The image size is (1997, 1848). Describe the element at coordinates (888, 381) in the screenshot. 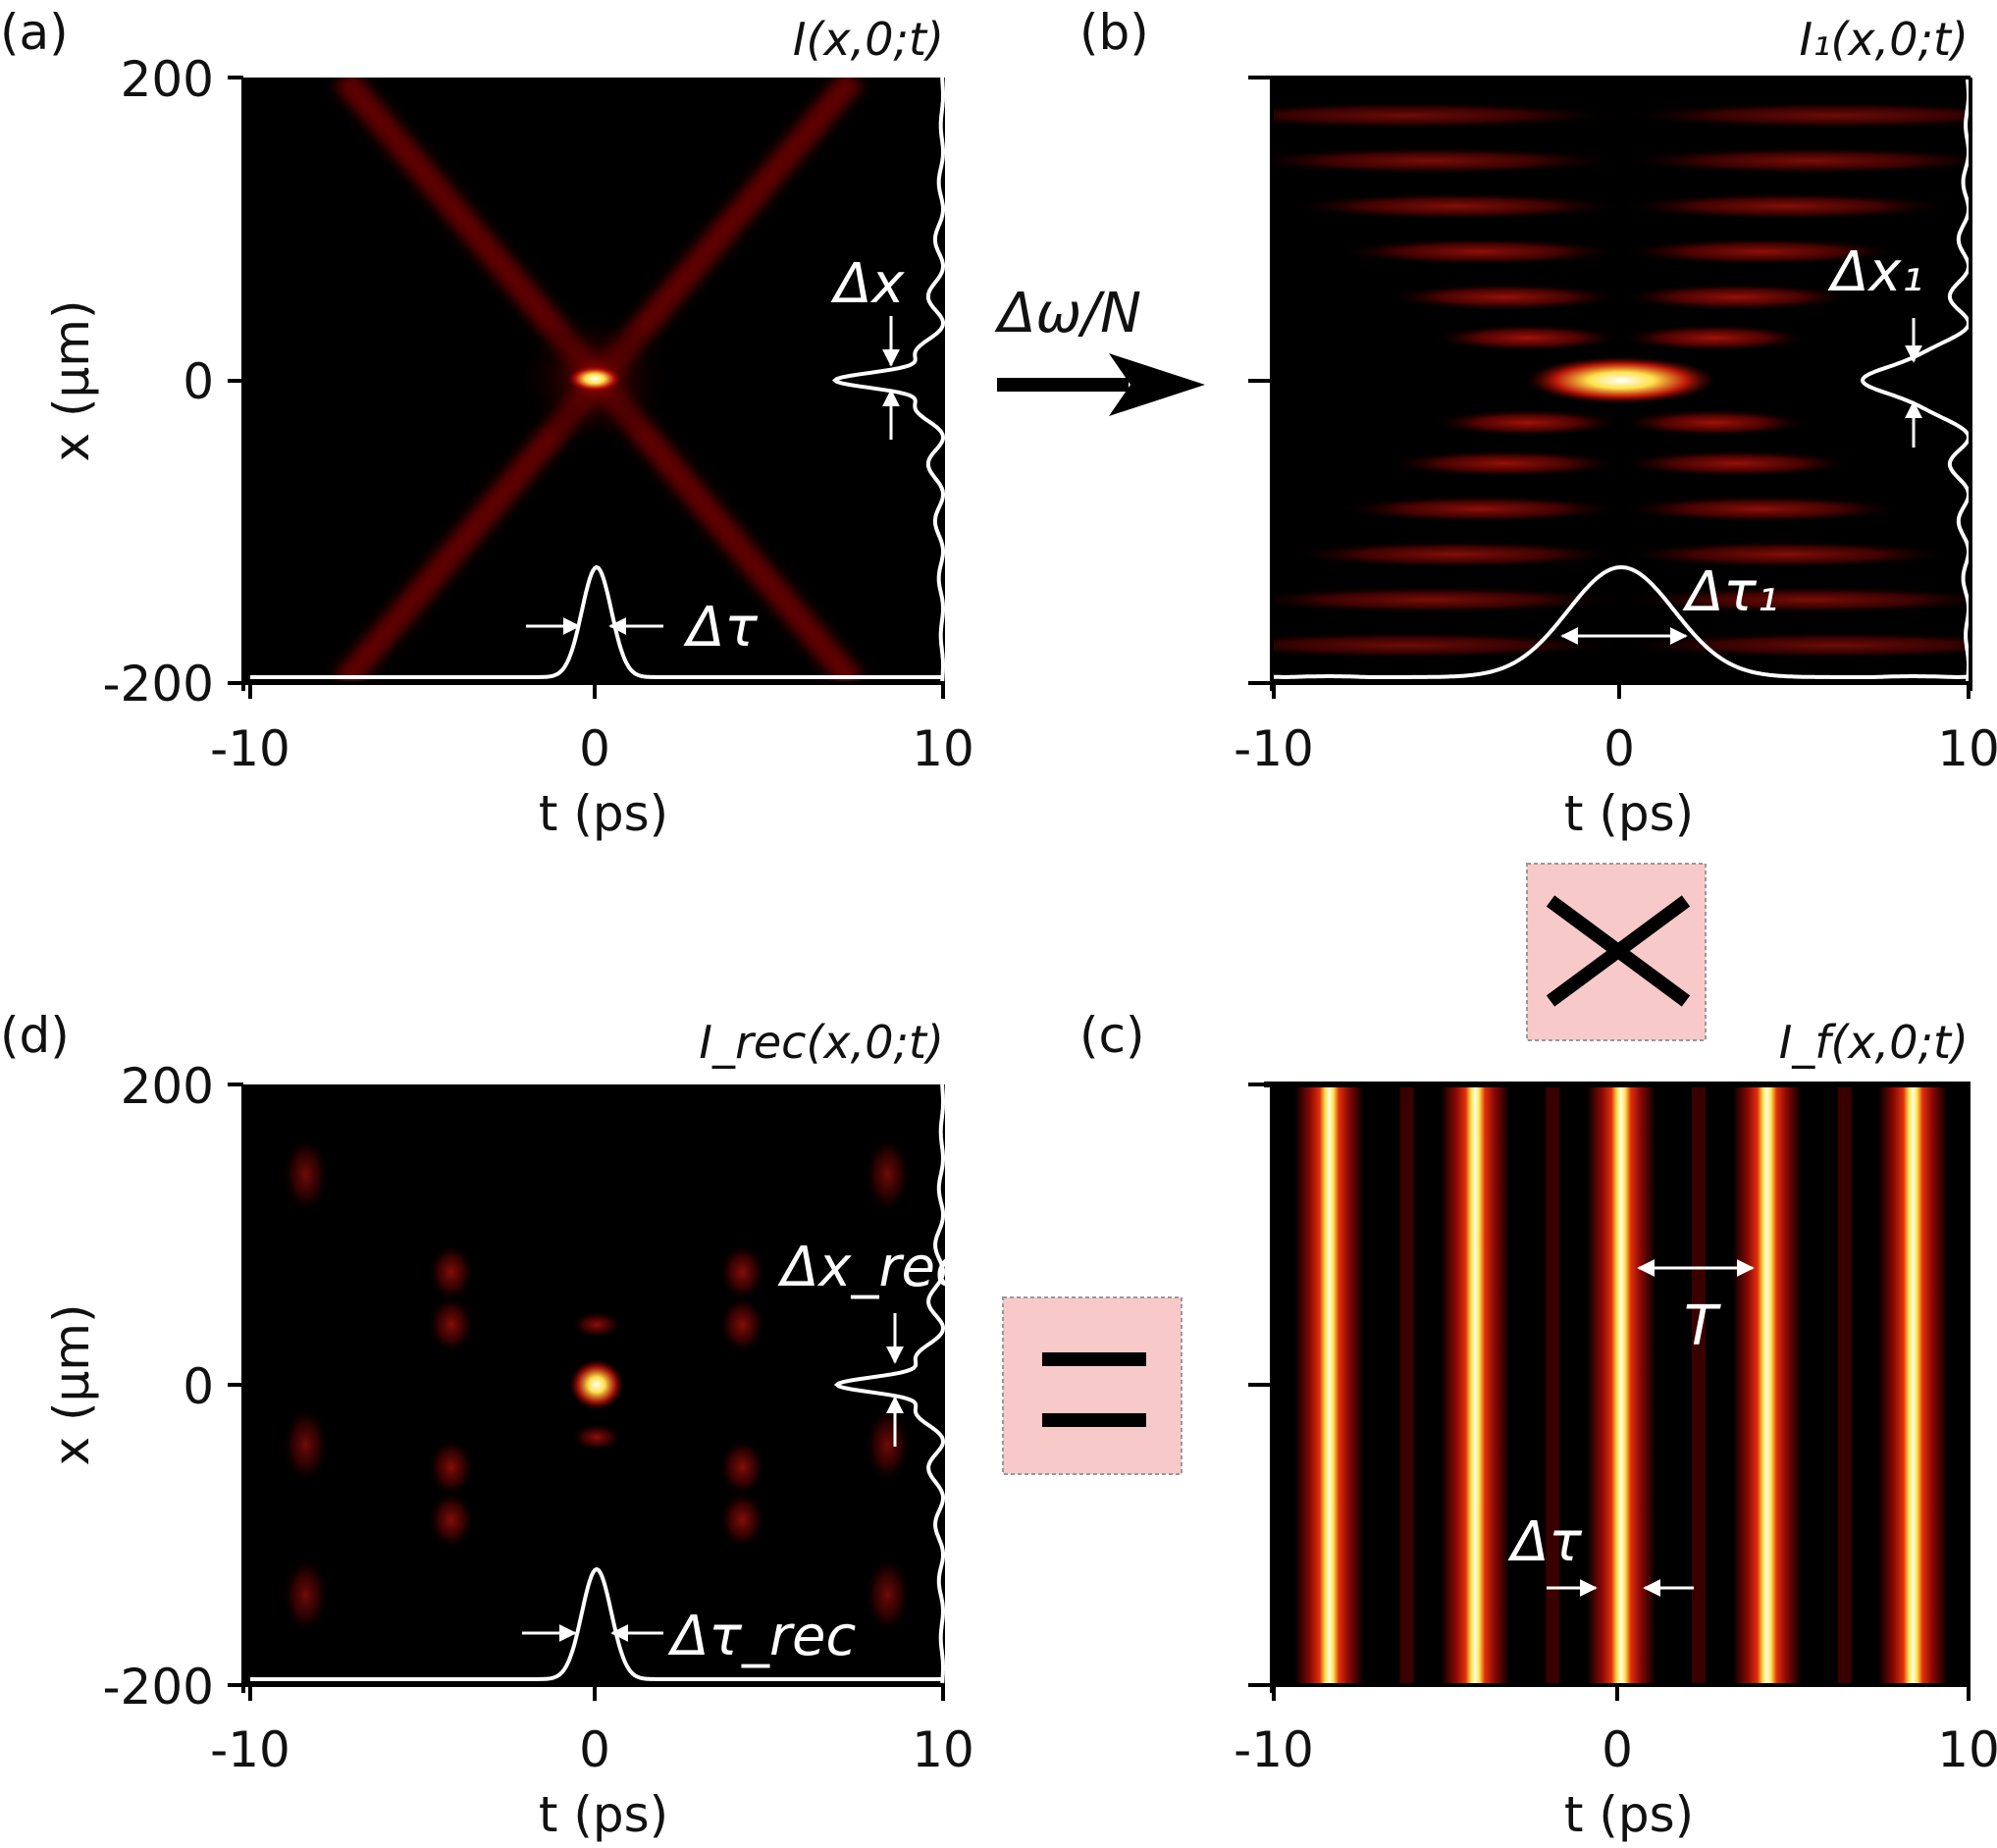

I see `panel-a-spatial-profile` at that location.